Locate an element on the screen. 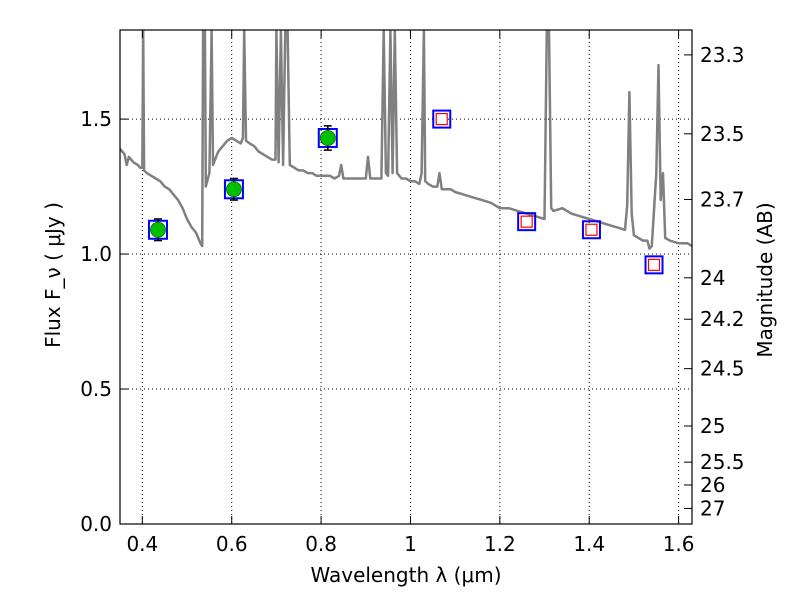 This screenshot has height=604, width=800. right-tick-label: 25.5 is located at coordinates (722, 462).